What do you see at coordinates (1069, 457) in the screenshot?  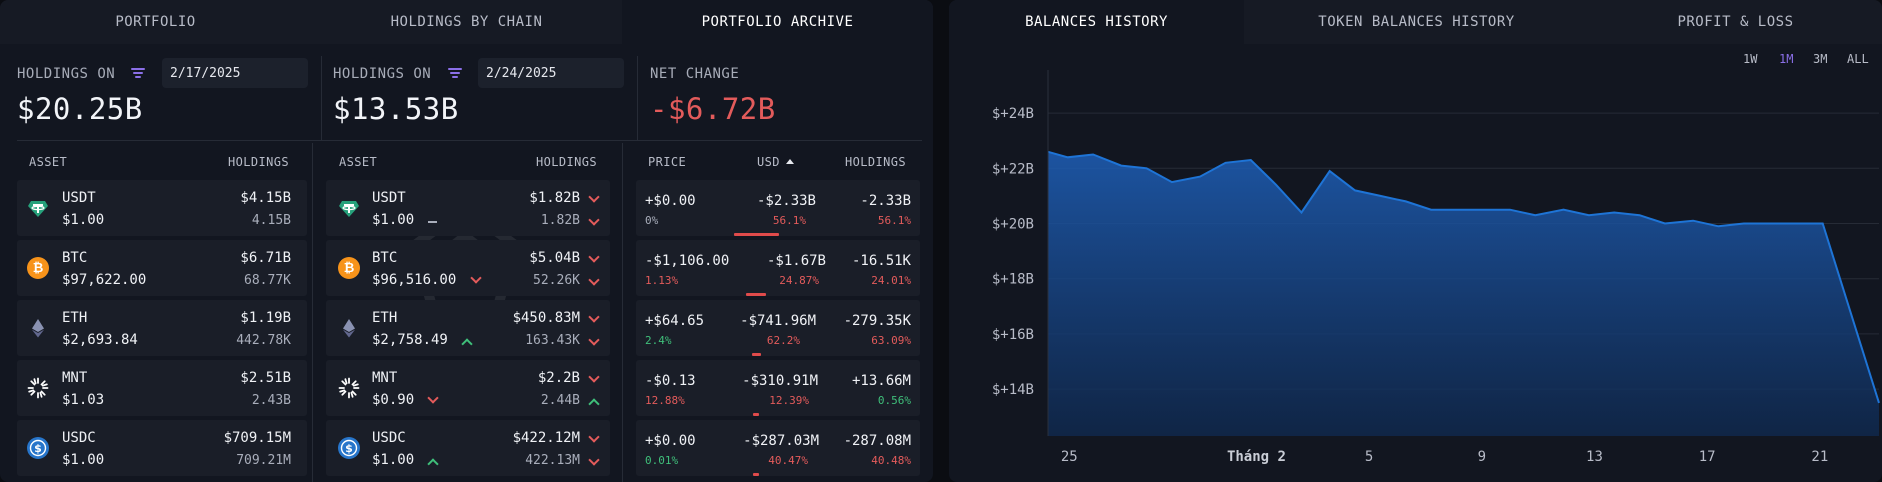 I see `x-tick-label: 25` at bounding box center [1069, 457].